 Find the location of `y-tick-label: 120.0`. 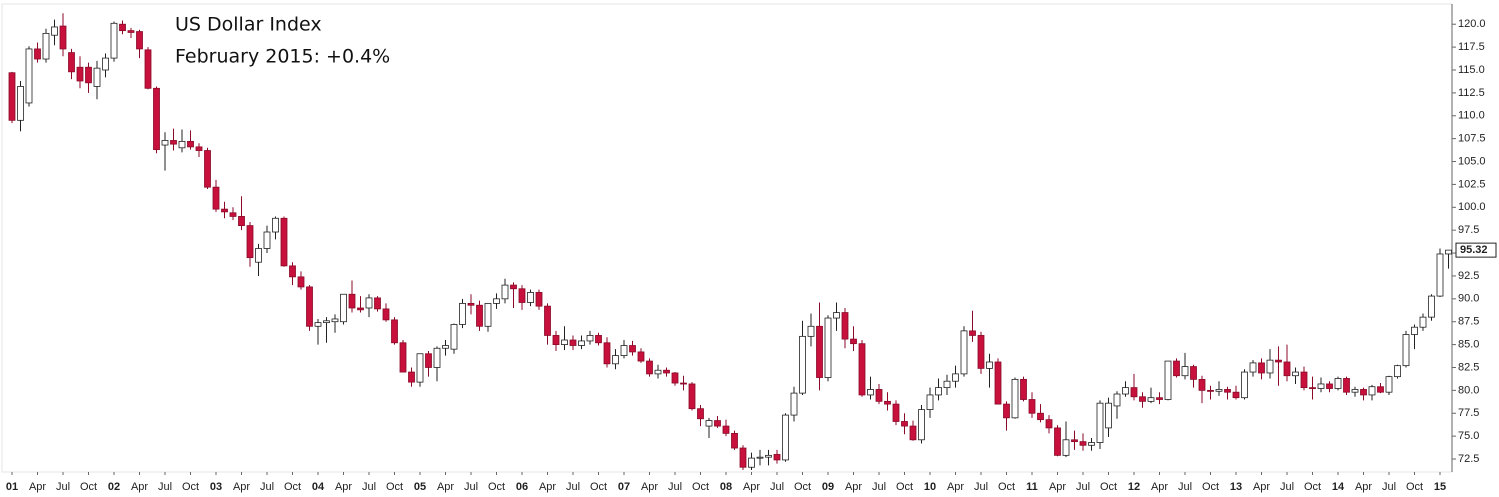

y-tick-label: 120.0 is located at coordinates (1472, 24).